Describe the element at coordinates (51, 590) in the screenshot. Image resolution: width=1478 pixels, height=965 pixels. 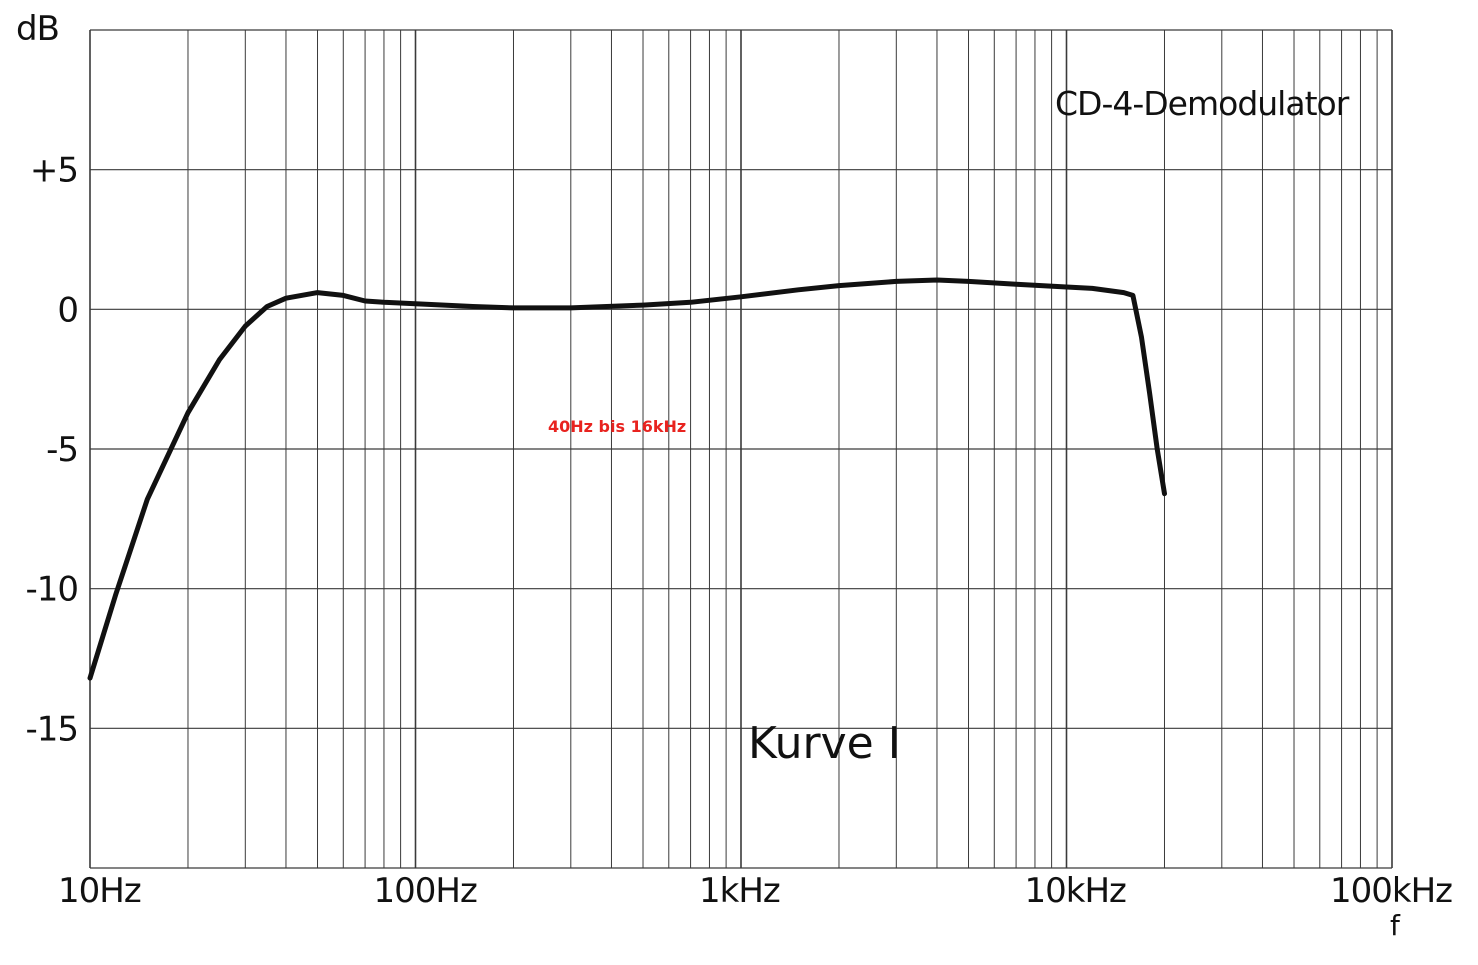
I see `y-tick-label: -10` at that location.